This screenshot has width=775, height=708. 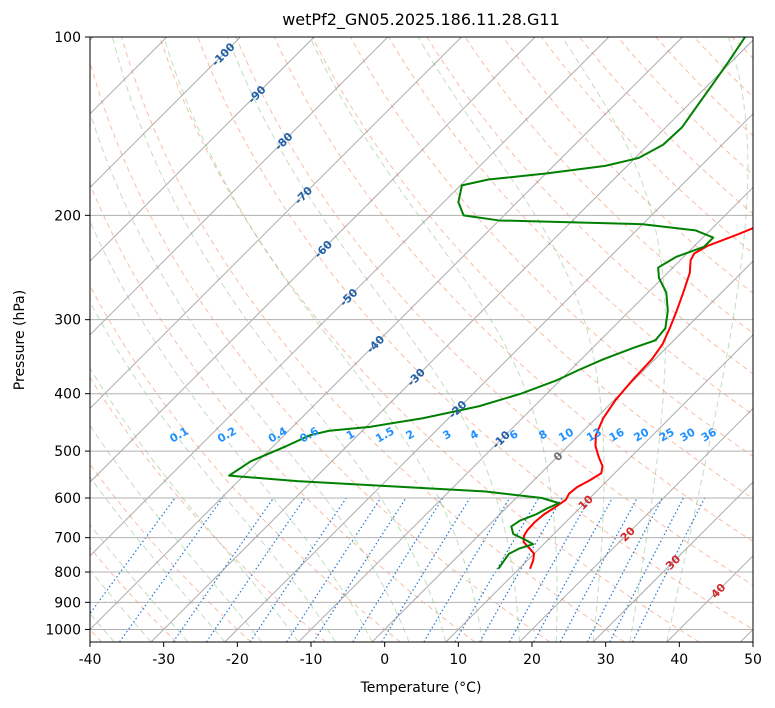 I want to click on y-tick-label: 1000, so click(x=63, y=630).